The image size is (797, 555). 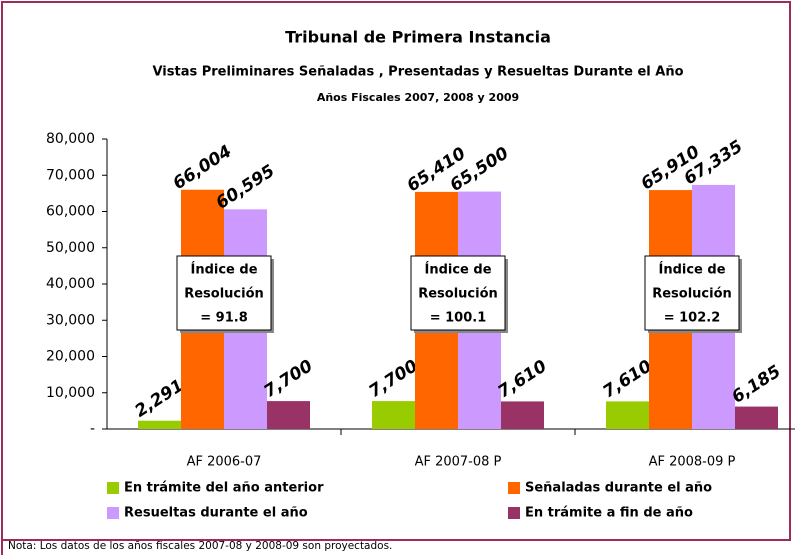 What do you see at coordinates (692, 318) in the screenshot?
I see `annotation-text: = 102.2` at bounding box center [692, 318].